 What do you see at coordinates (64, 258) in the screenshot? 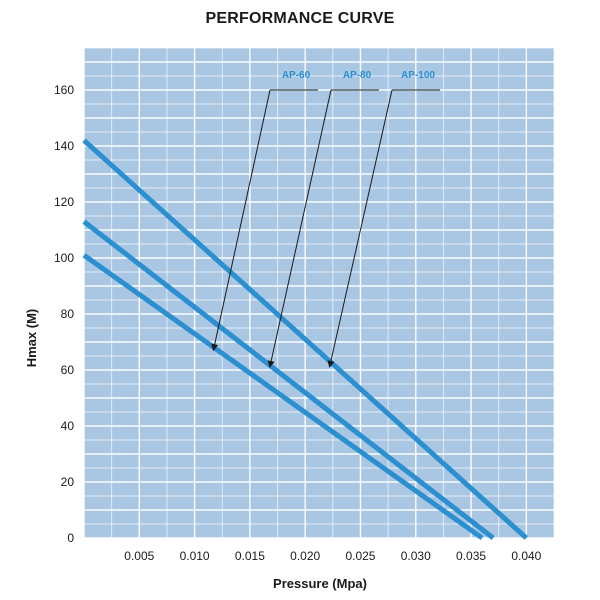
I see `y-tick-label: 100` at bounding box center [64, 258].